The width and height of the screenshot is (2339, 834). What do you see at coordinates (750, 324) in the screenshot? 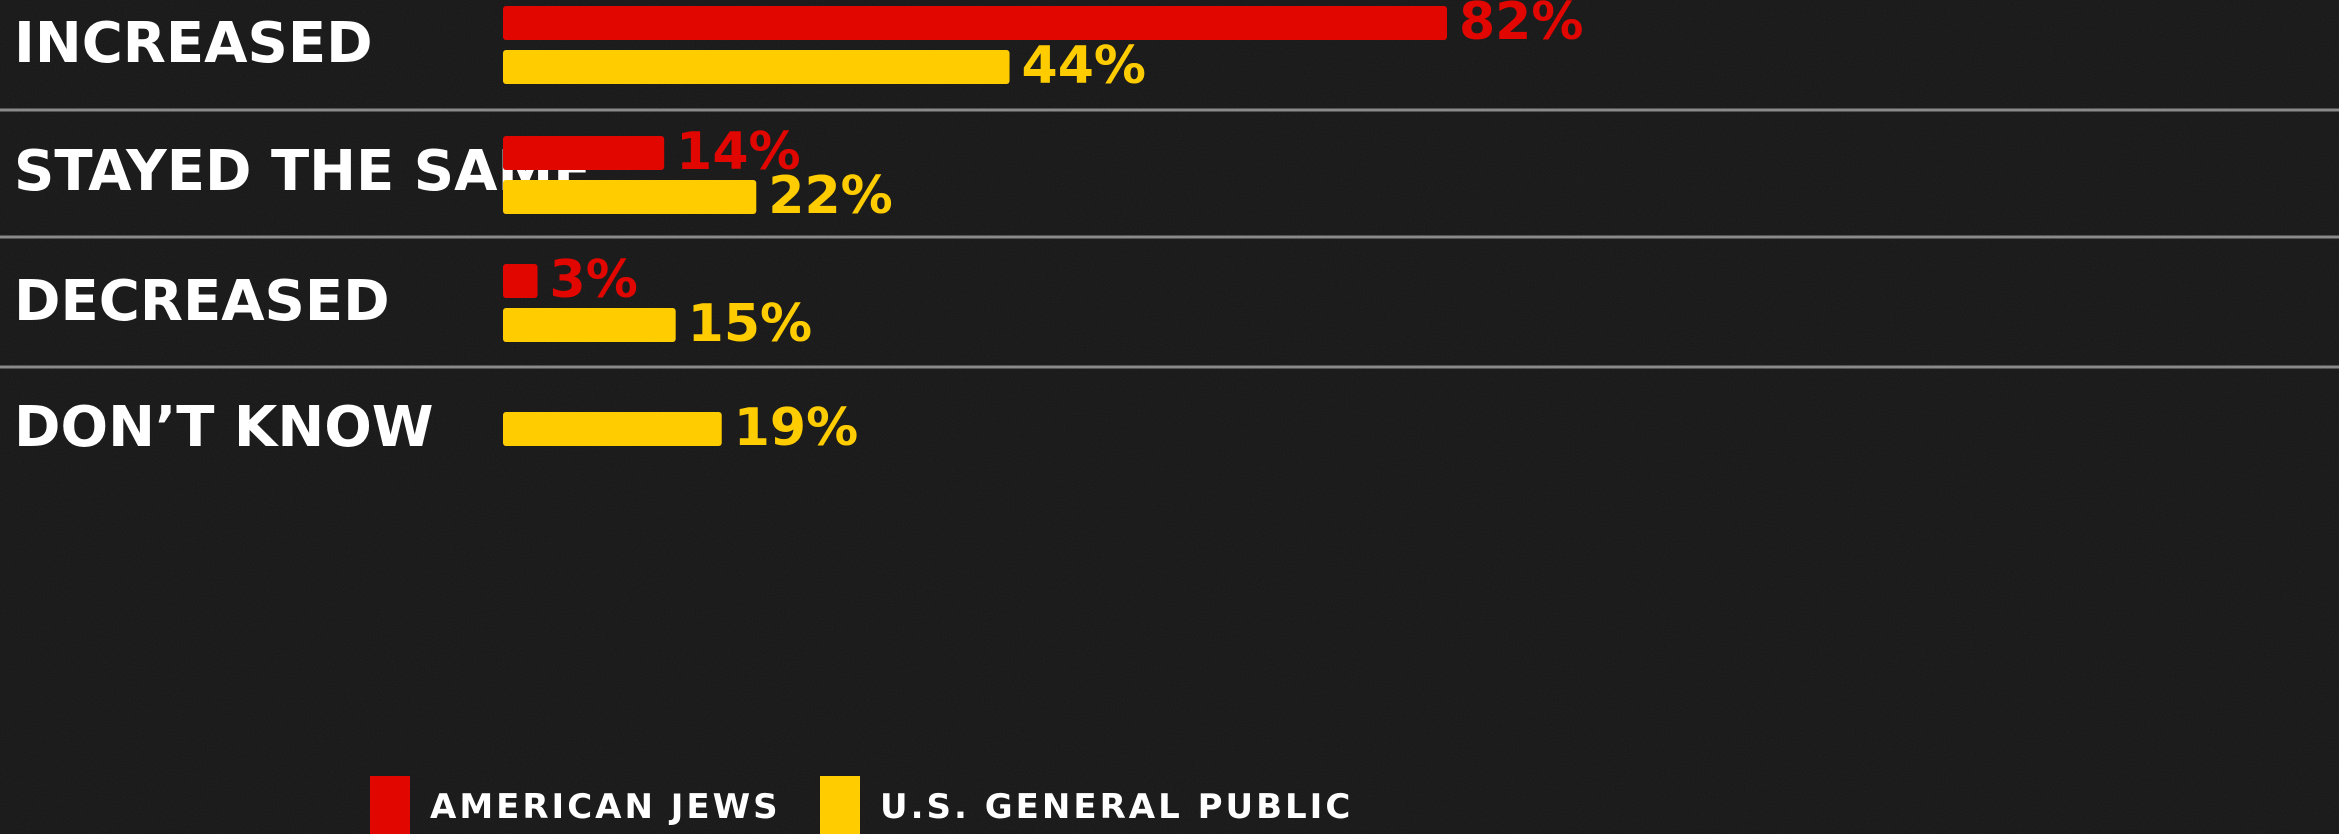
I see `value-label: 15%` at bounding box center [750, 324].